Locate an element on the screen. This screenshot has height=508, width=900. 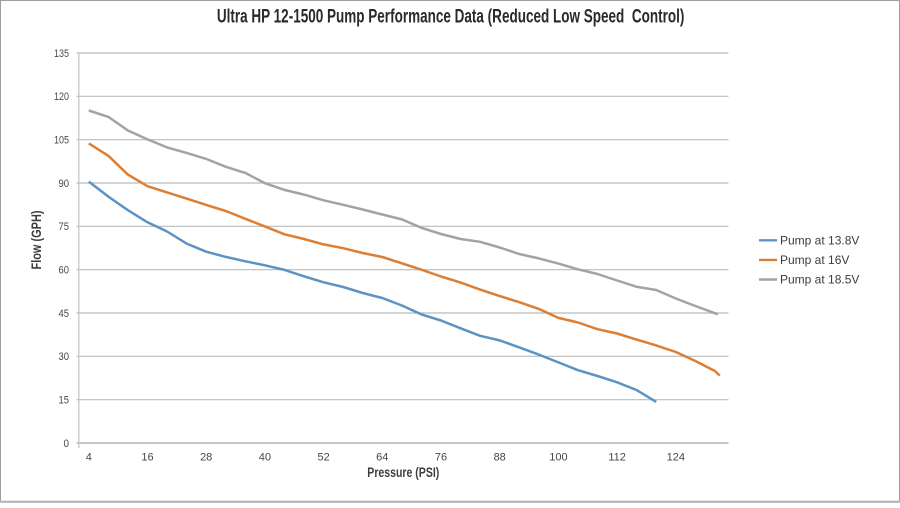
svg-text: 0 is located at coordinates (67, 444).